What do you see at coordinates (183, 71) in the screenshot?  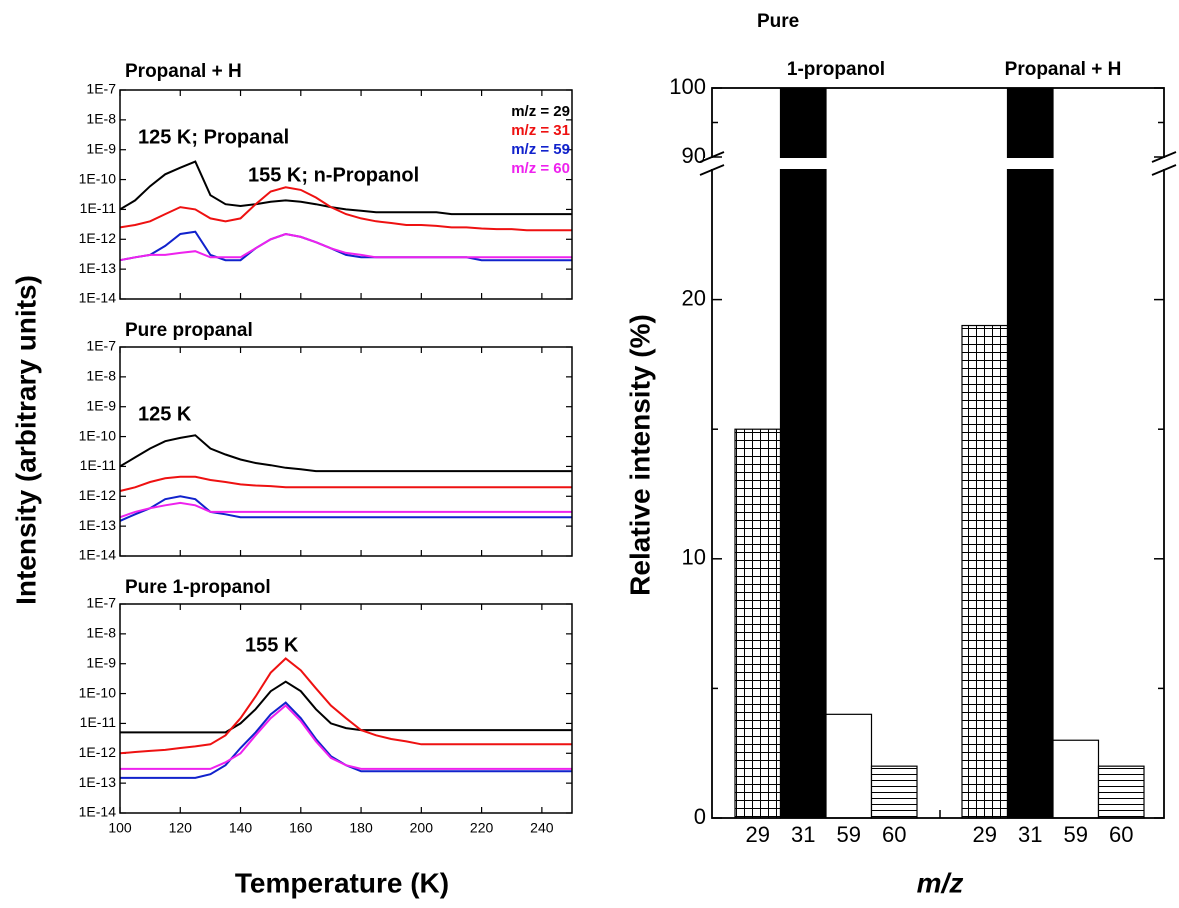 I see `panel-title: Propanal + H` at bounding box center [183, 71].